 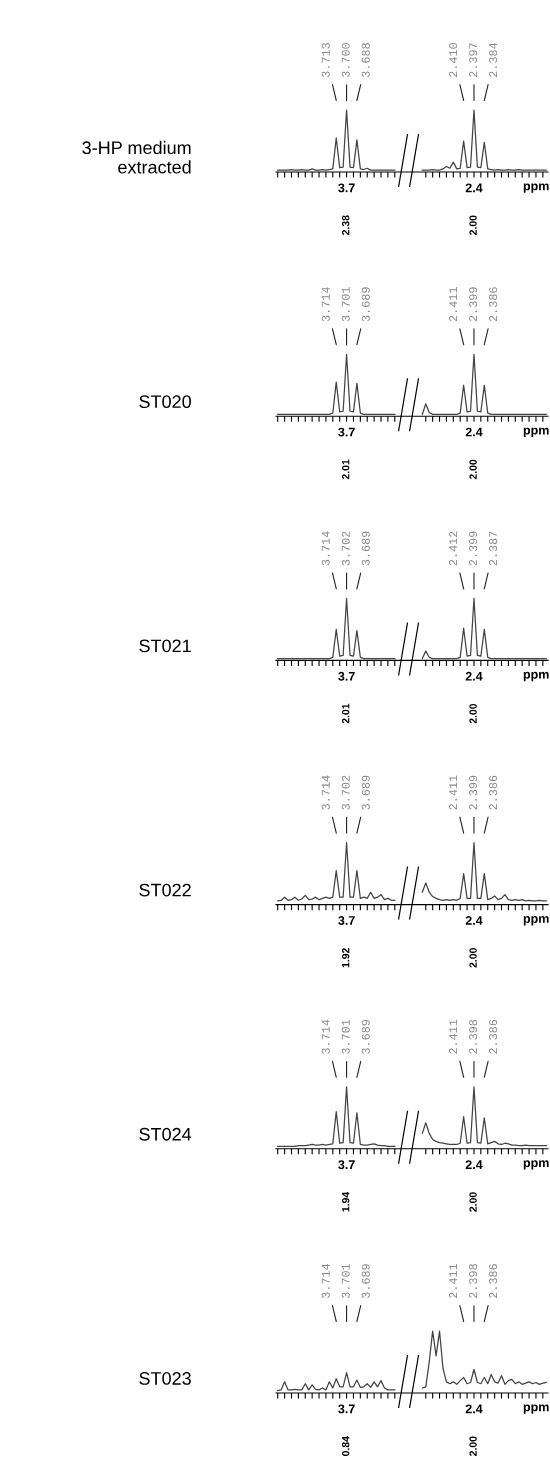 I want to click on text: 2.397, so click(x=473, y=60).